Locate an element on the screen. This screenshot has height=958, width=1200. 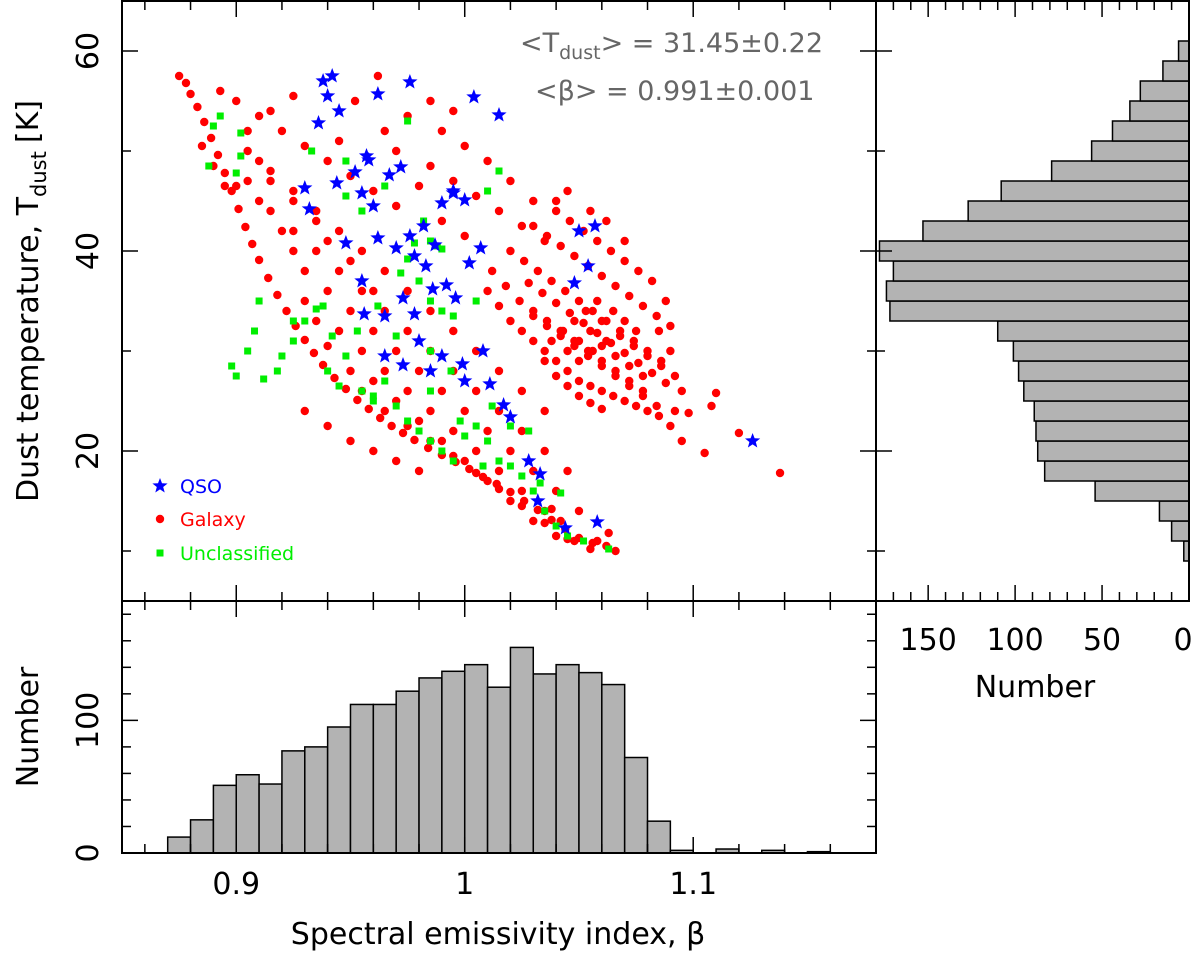
beta-histogram-ytick-label: 0 is located at coordinates (88, 852).